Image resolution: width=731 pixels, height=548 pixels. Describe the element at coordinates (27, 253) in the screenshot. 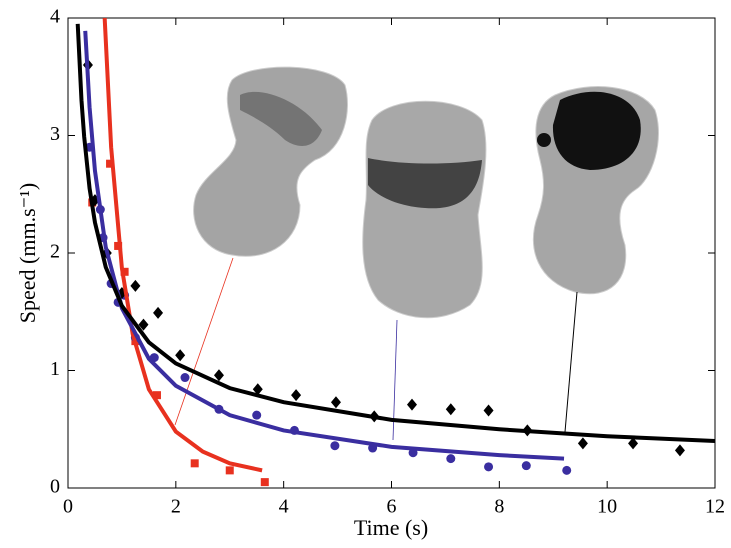

I see `y-axis-label: Speed (mm.s⁻¹)` at that location.